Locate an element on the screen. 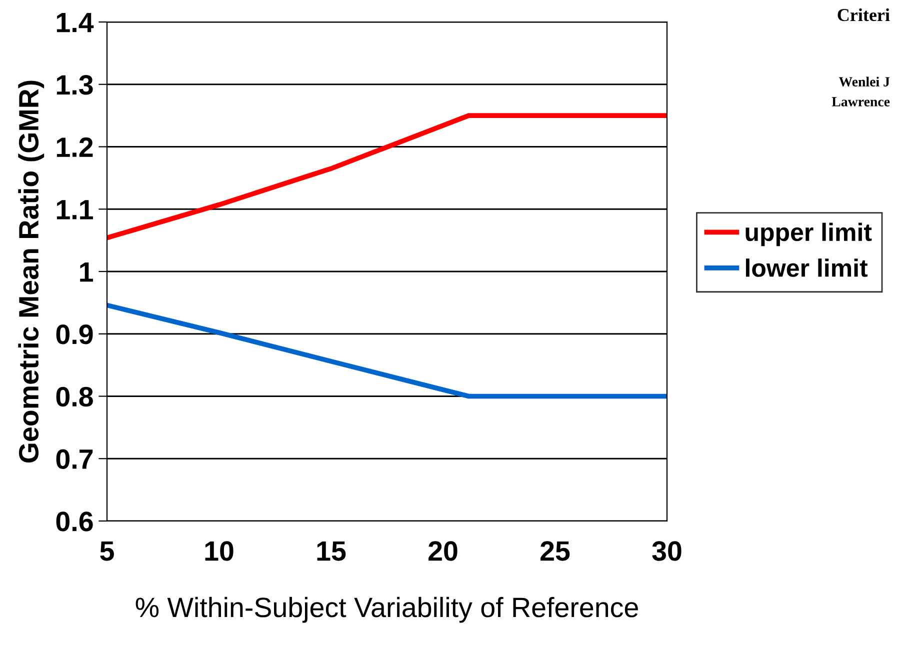 The image size is (899, 664). y-tick-label: 0.7 is located at coordinates (74, 459).